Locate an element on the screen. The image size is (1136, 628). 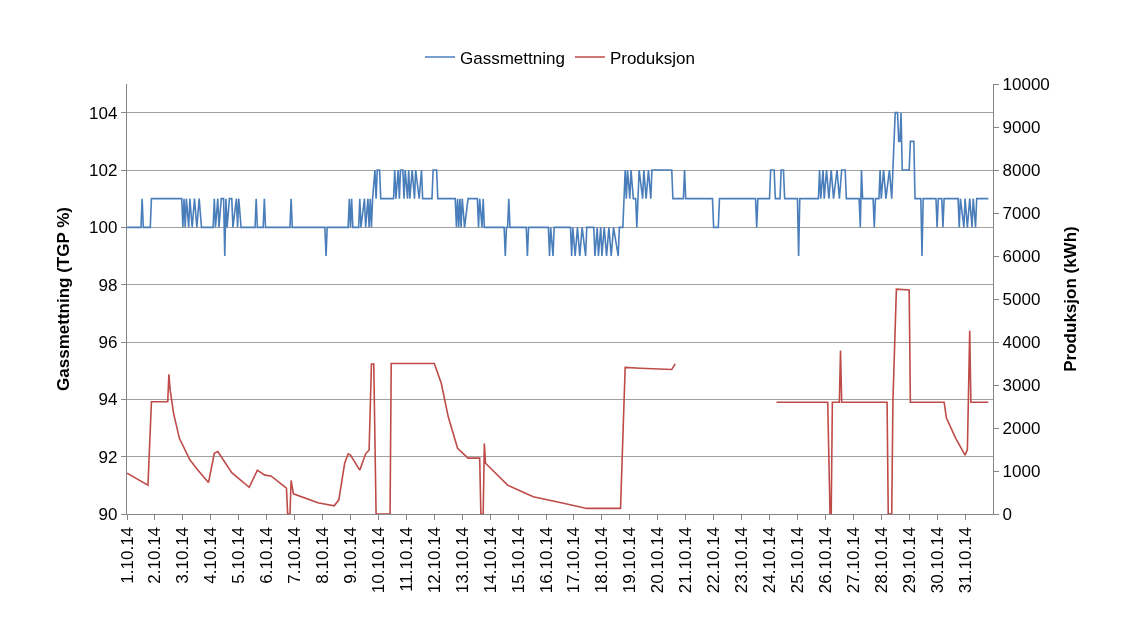
y-tick-label: 98 is located at coordinates (108, 285).